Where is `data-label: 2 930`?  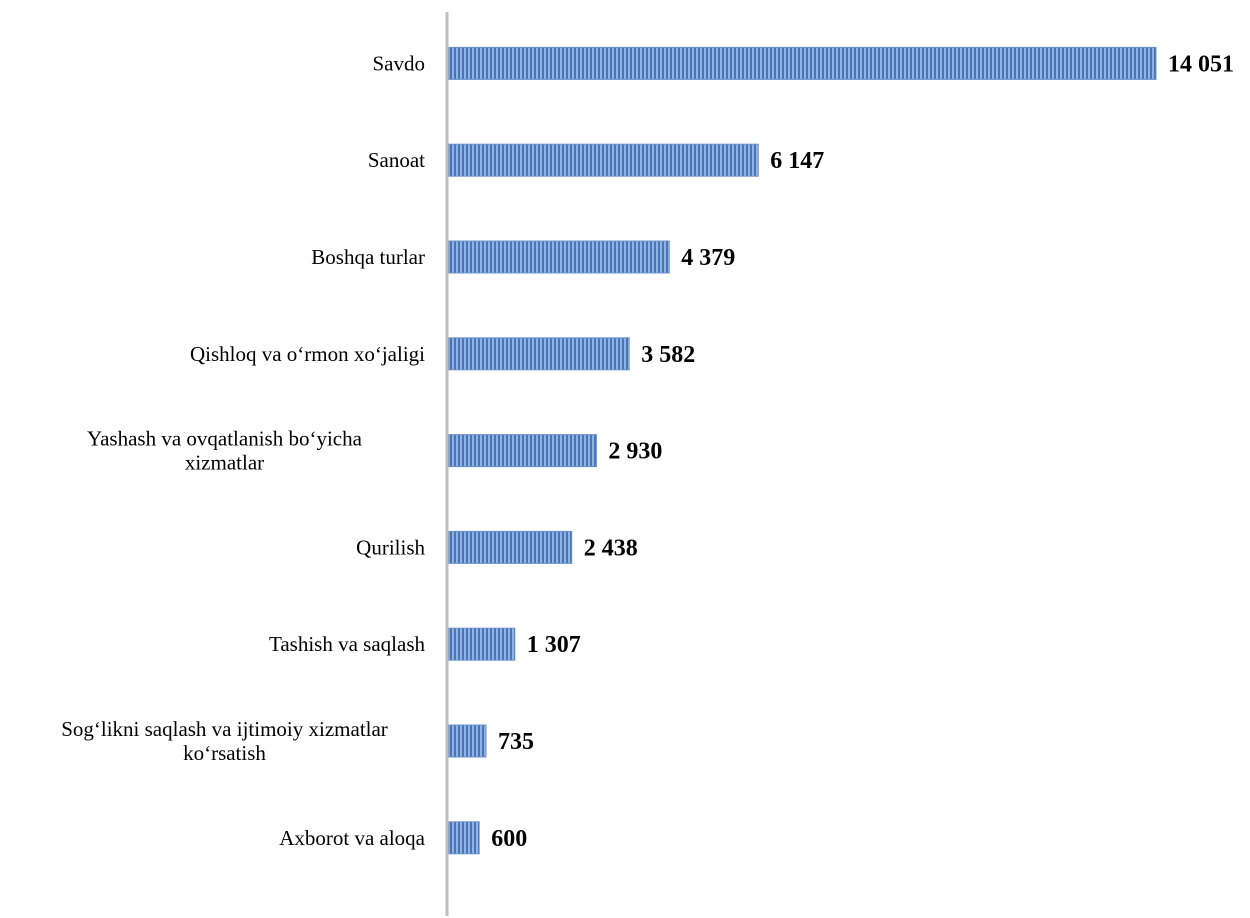 data-label: 2 930 is located at coordinates (635, 452).